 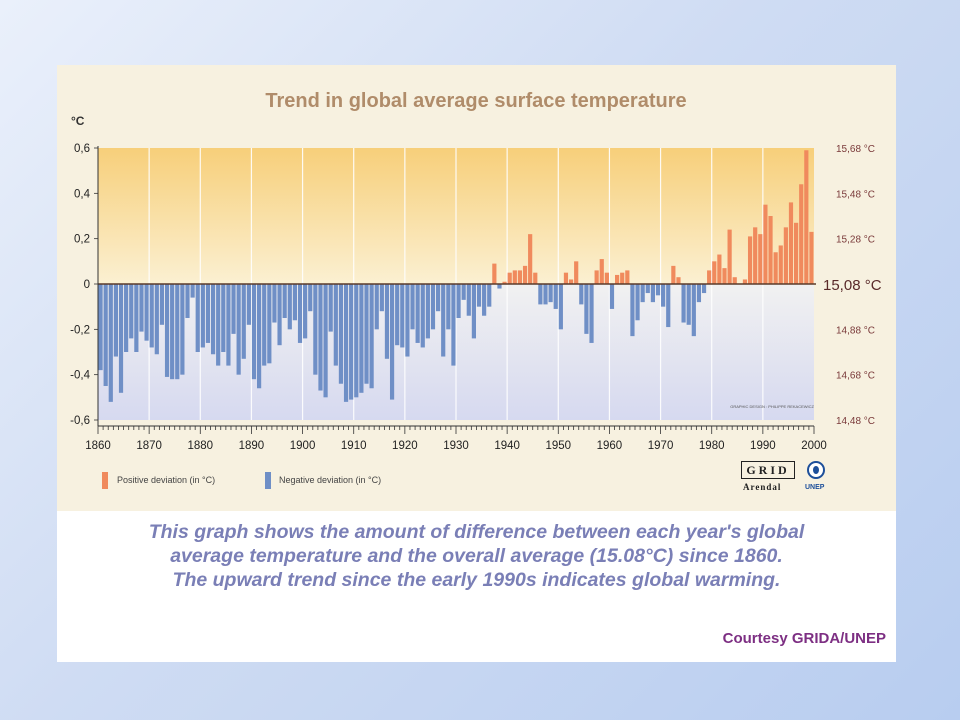 What do you see at coordinates (303, 446) in the screenshot?
I see `x-tick-label: 1900` at bounding box center [303, 446].